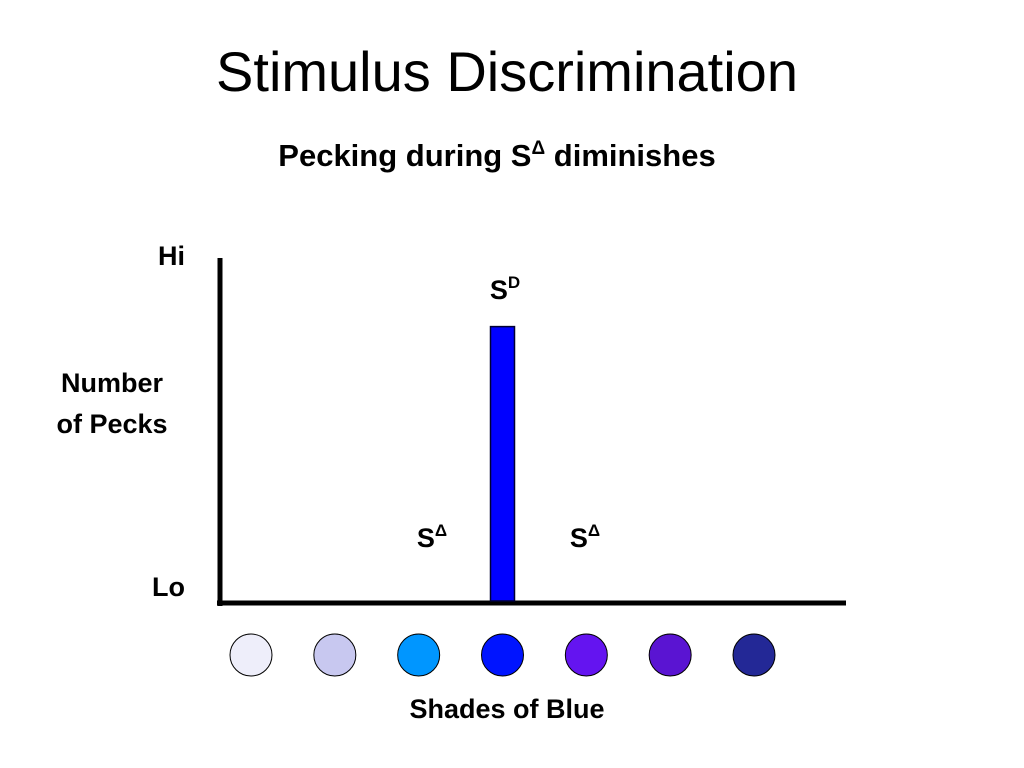 Image resolution: width=1024 pixels, height=768 pixels. I want to click on subtitle-sup: Δ, so click(539, 148).